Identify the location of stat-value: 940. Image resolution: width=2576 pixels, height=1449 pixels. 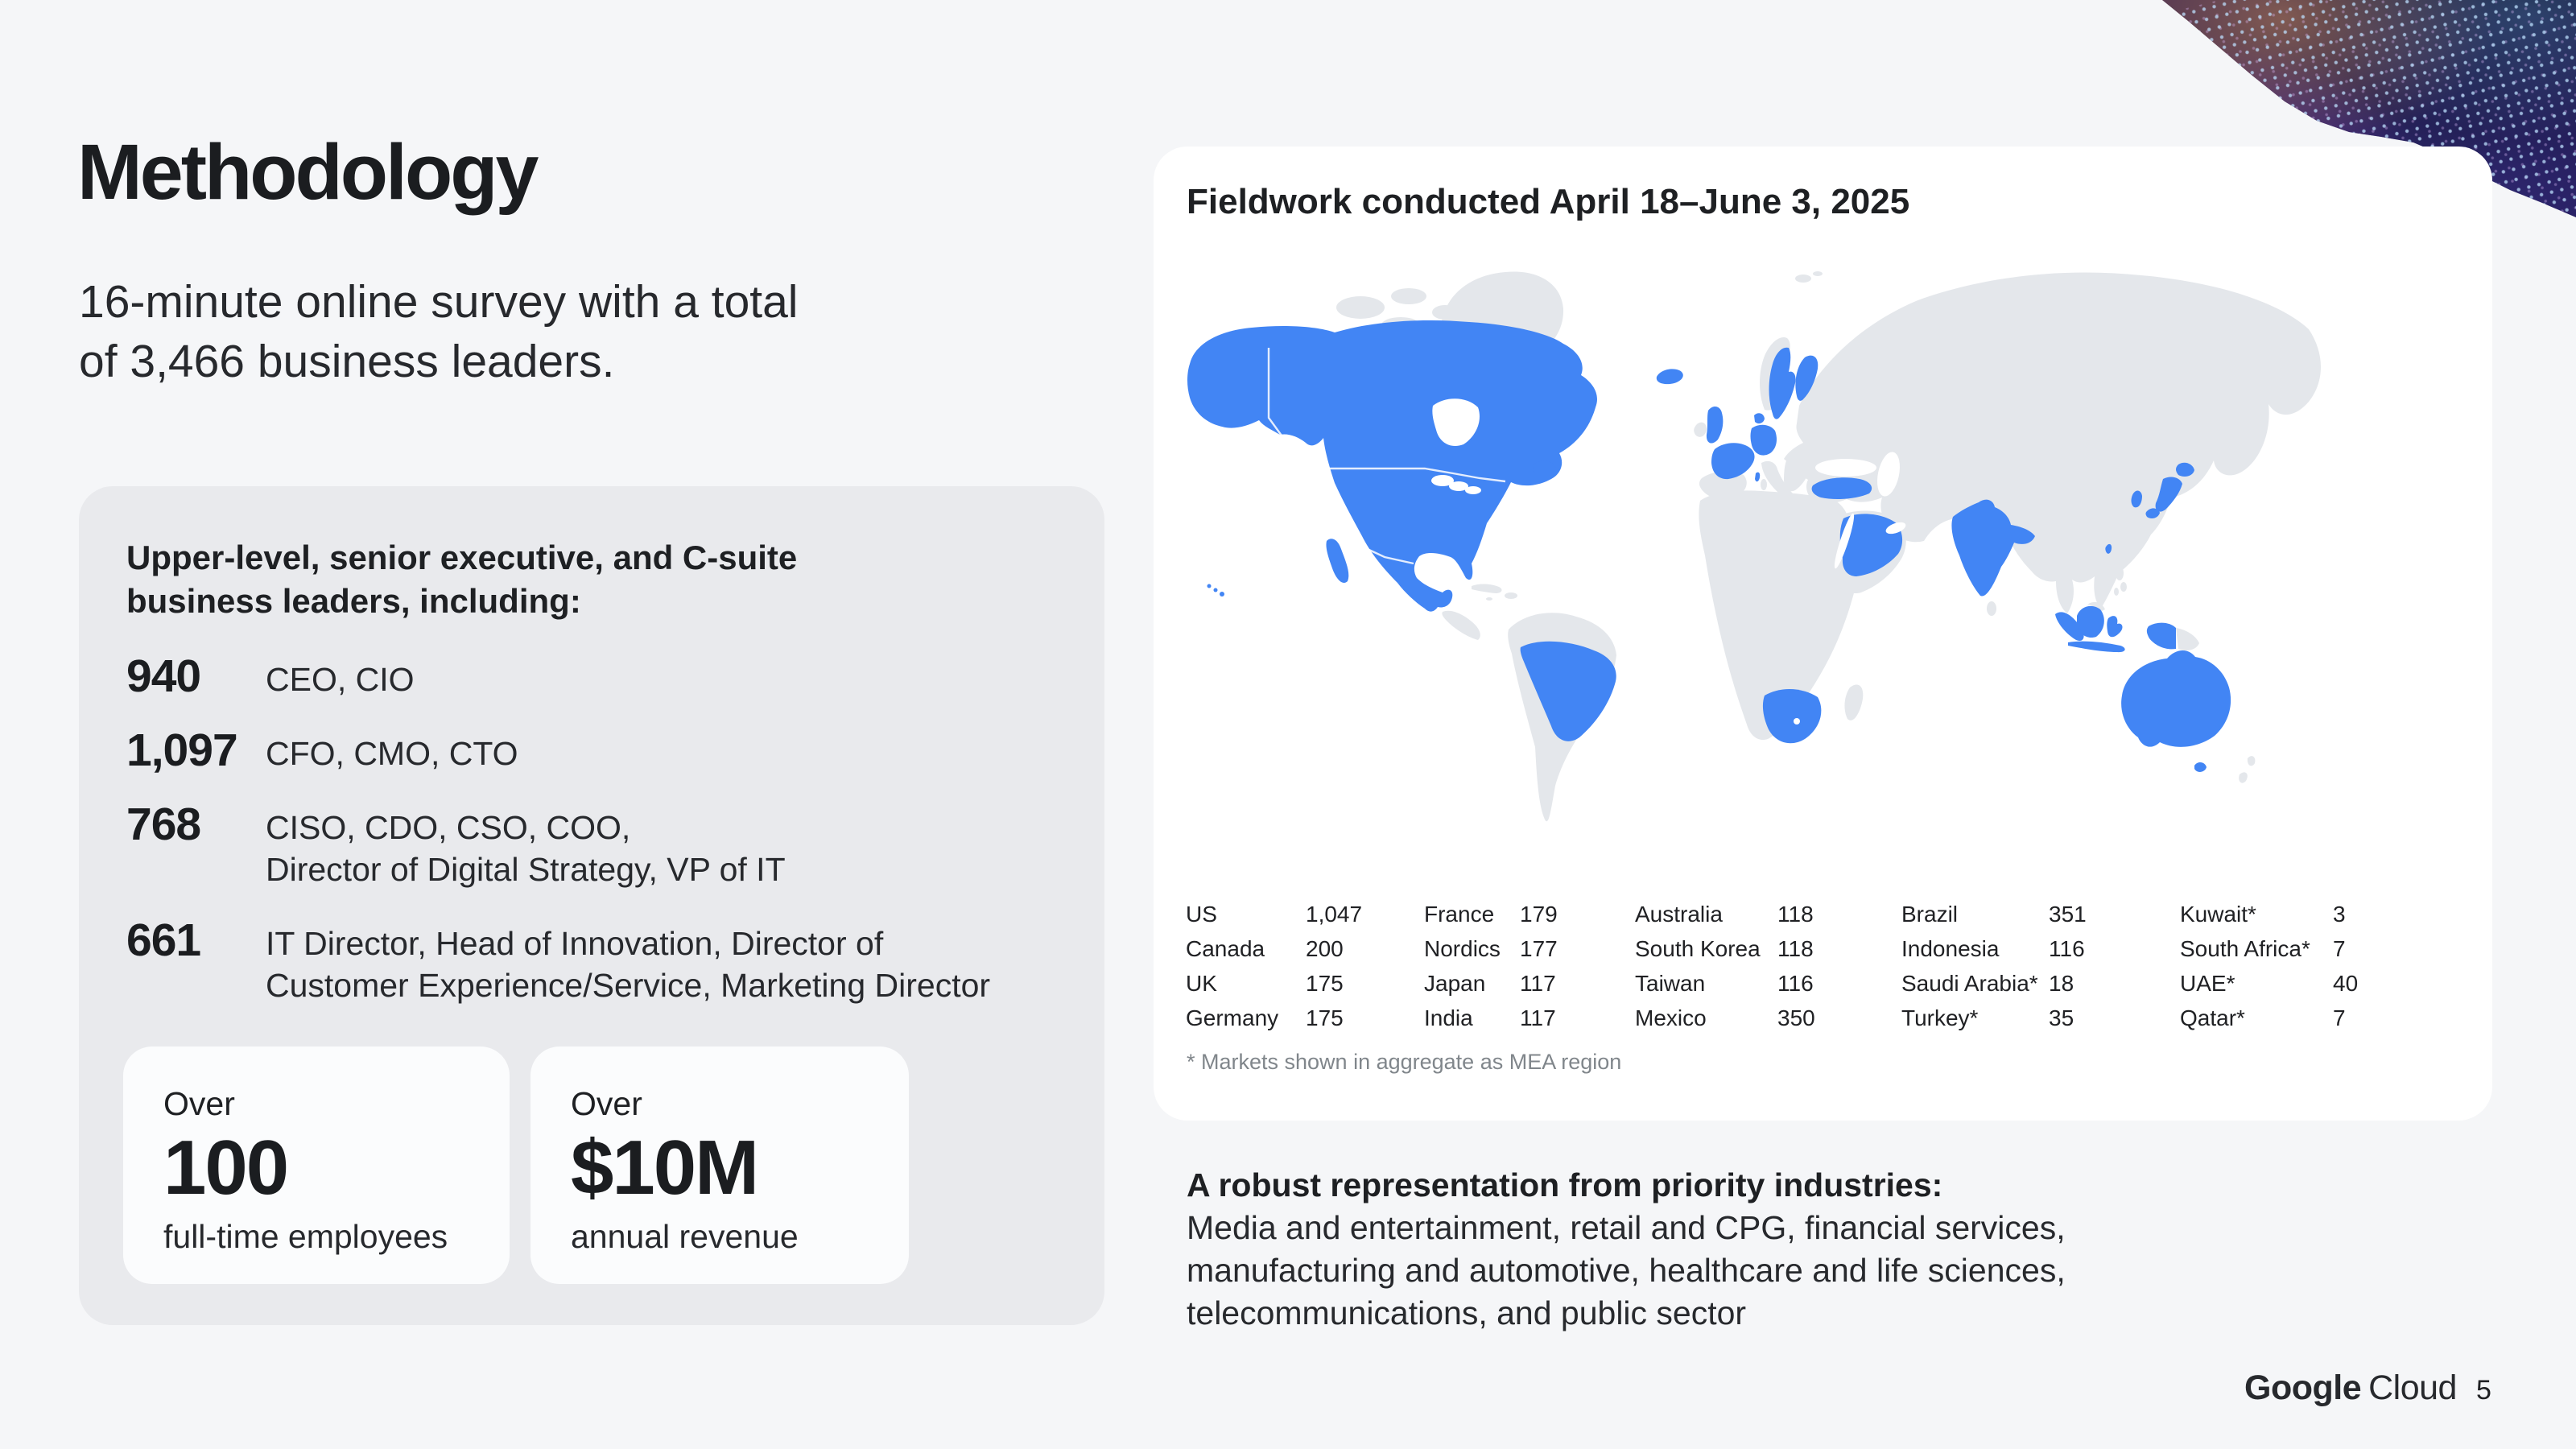
(163, 676).